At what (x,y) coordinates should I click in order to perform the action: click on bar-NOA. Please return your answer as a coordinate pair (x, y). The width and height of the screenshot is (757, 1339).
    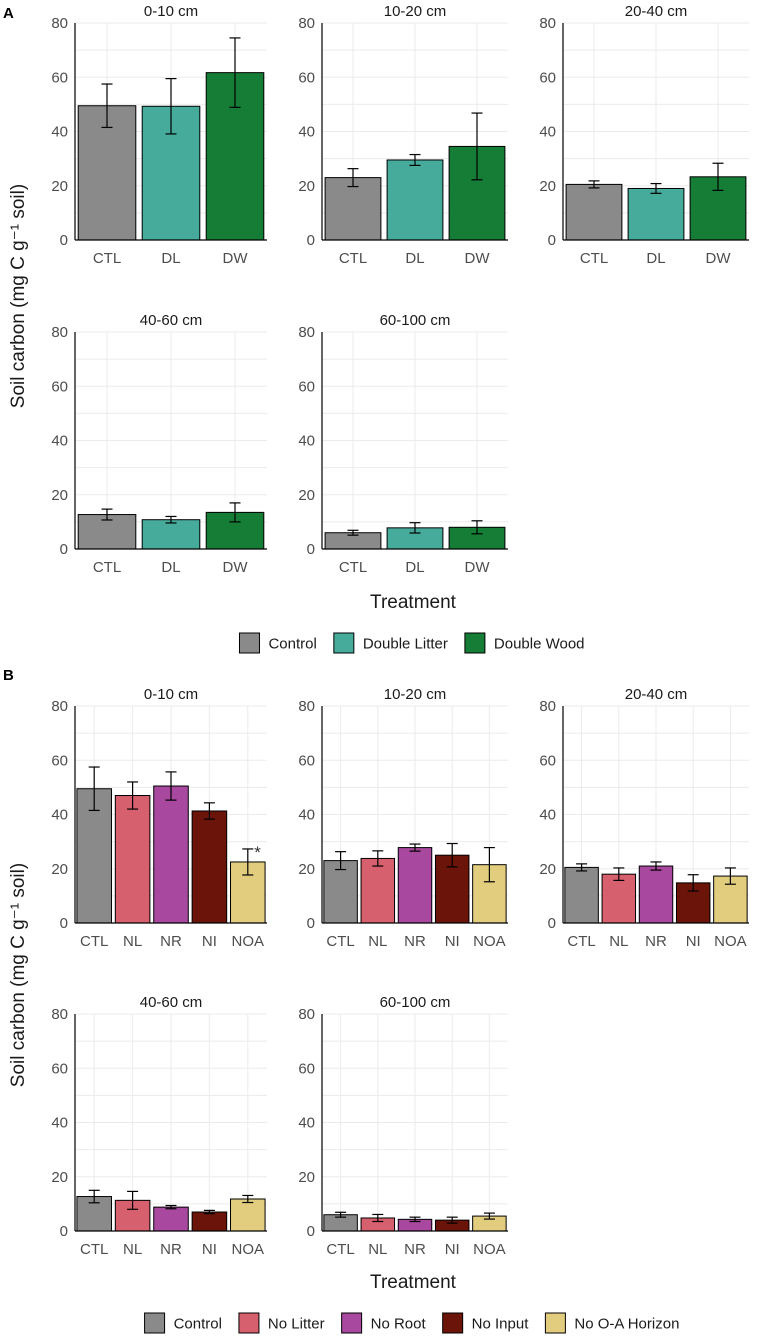
    Looking at the image, I should click on (248, 1215).